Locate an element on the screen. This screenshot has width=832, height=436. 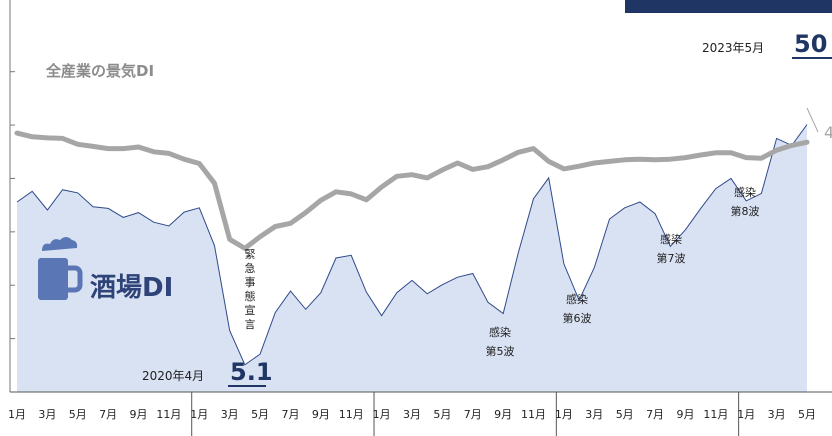
callout-high-date: 2023年5月 is located at coordinates (733, 48).